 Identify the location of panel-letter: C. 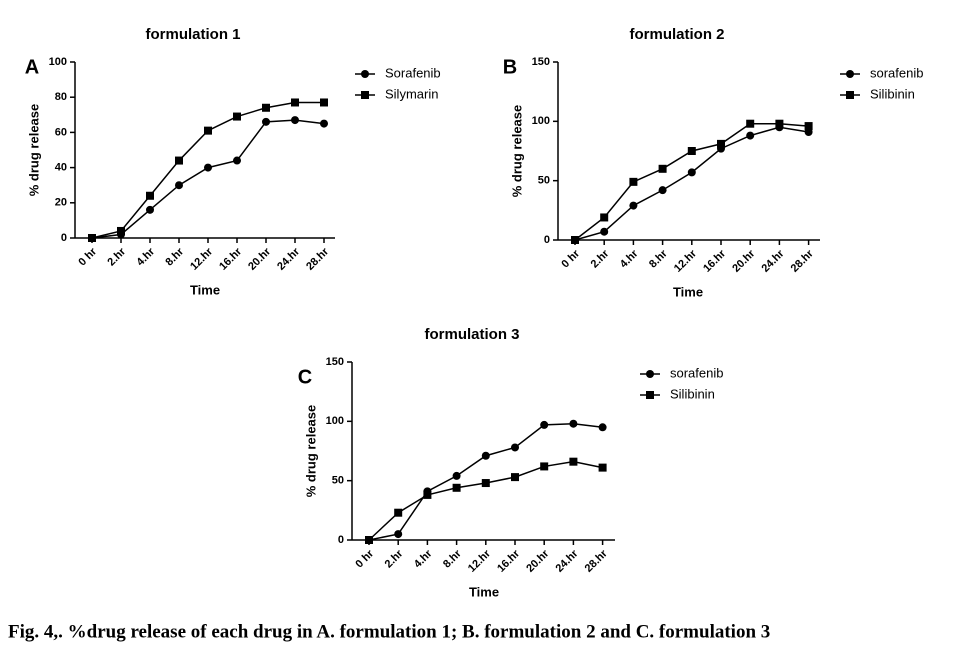
(305, 377).